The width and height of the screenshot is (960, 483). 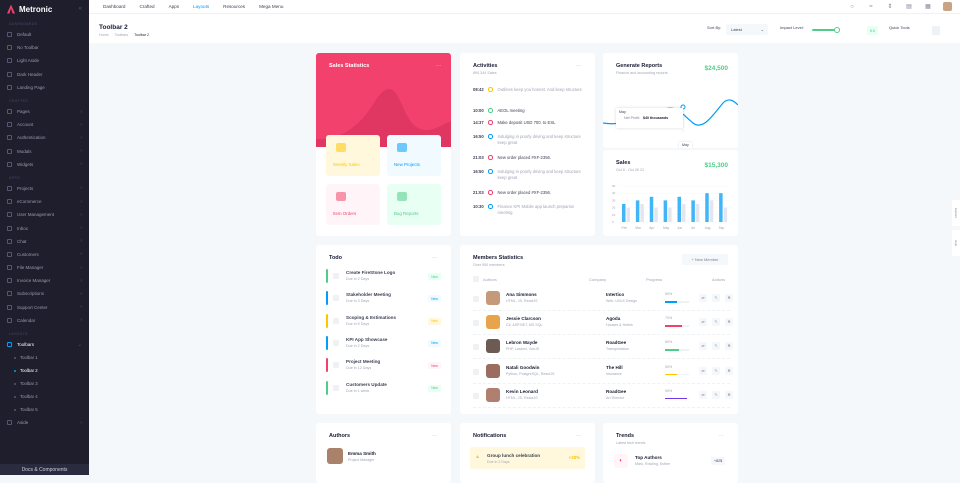 What do you see at coordinates (44, 357) in the screenshot?
I see `sidebar-subitem-toolbar-1: Toolbar 1` at bounding box center [44, 357].